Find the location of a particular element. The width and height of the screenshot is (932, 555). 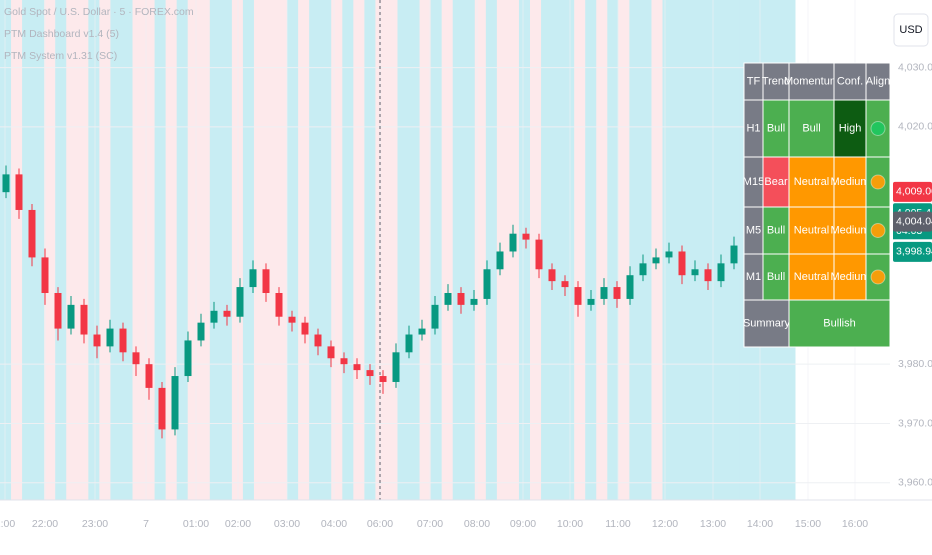

summary-label-cell-text: Summary is located at coordinates (767, 323).